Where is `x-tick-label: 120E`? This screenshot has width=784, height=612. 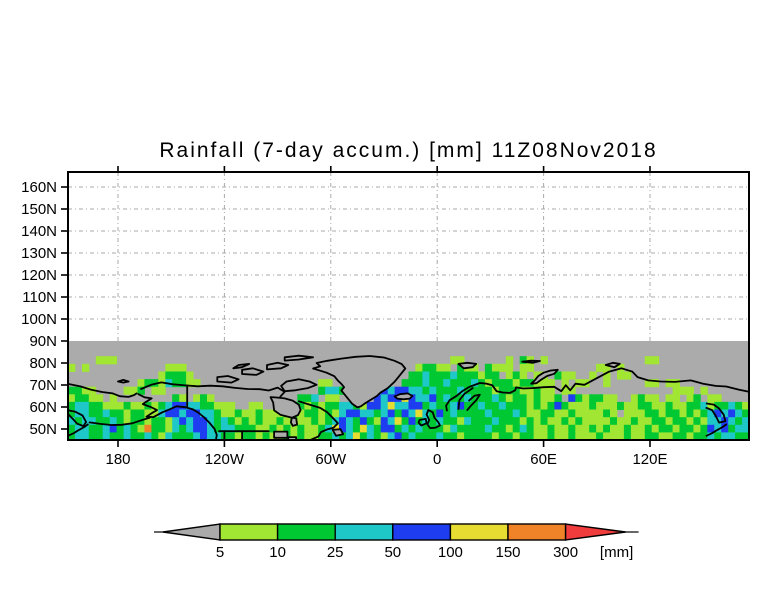 x-tick-label: 120E is located at coordinates (649, 459).